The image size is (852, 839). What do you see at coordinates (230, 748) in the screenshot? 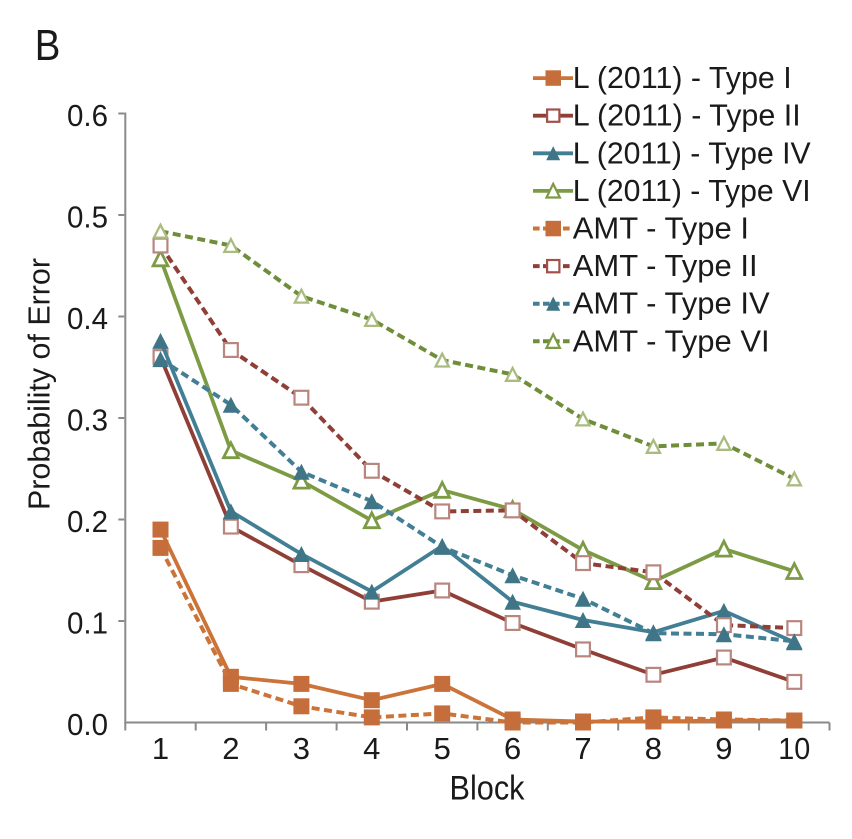
I see `svg-text: 2` at bounding box center [230, 748].